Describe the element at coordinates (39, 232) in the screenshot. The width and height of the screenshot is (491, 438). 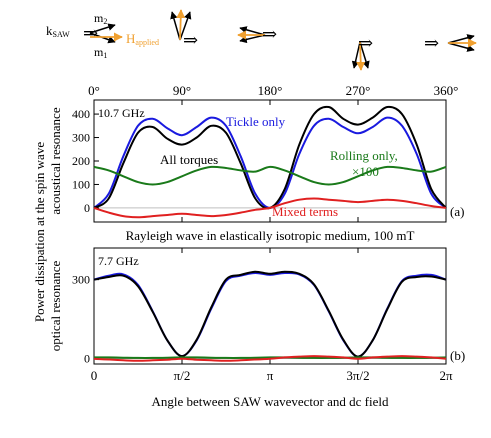
I see `y-axis-title-line1: Power dissipation at the spin wave` at that location.